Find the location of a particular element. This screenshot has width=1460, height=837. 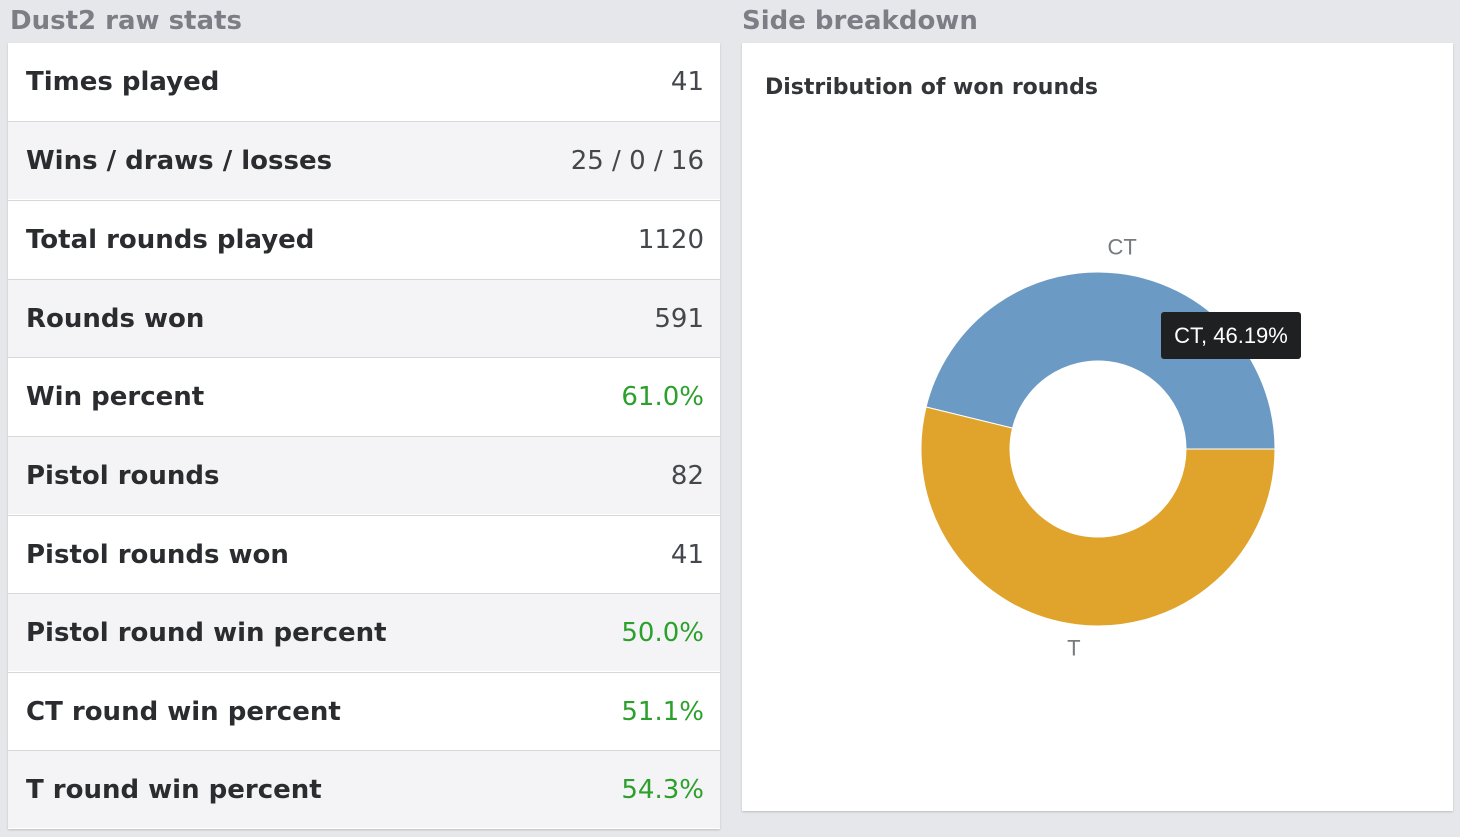

slice-label-ct: CT is located at coordinates (1121, 246).